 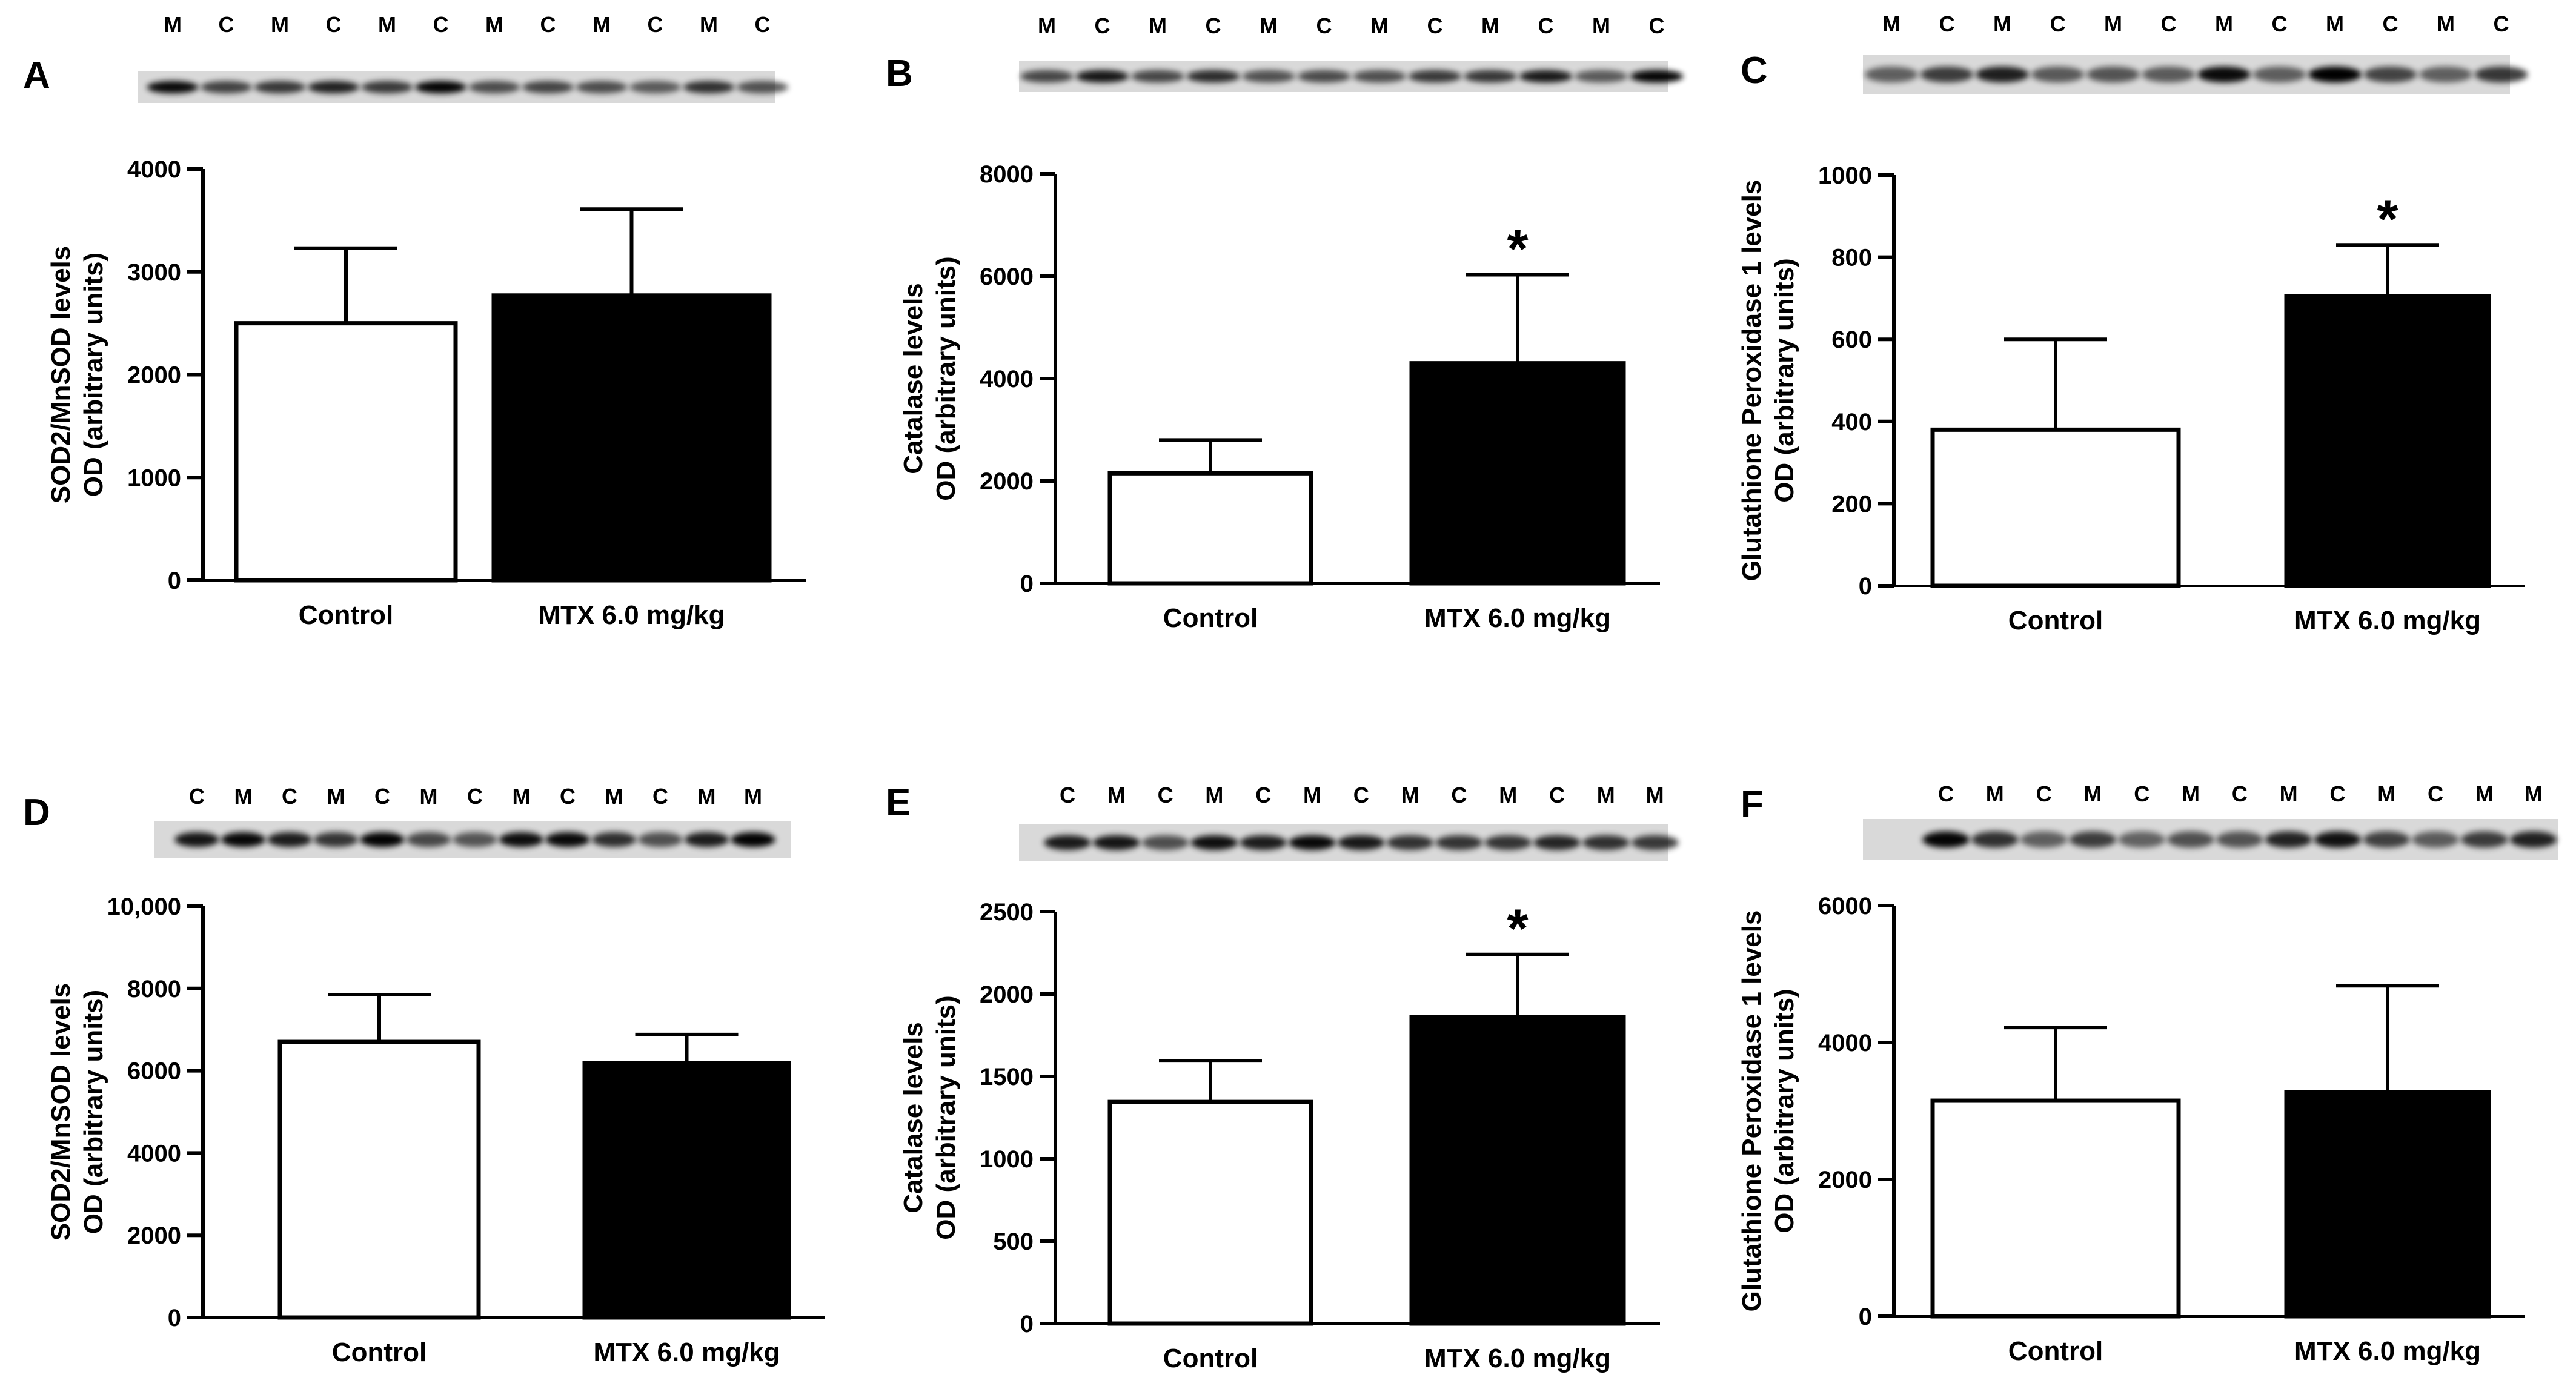 I want to click on y-tick-label: 8000, so click(x=154, y=989).